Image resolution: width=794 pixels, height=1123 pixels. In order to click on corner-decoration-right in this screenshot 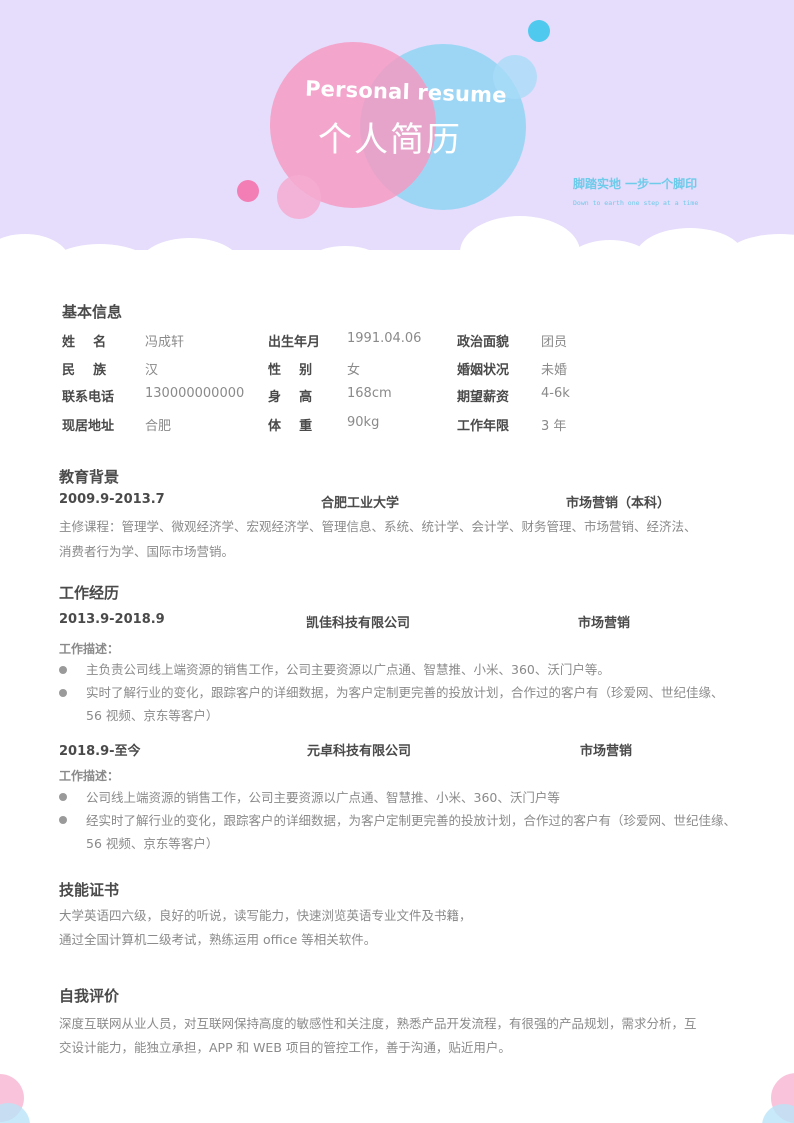, I will do `click(778, 1098)`.